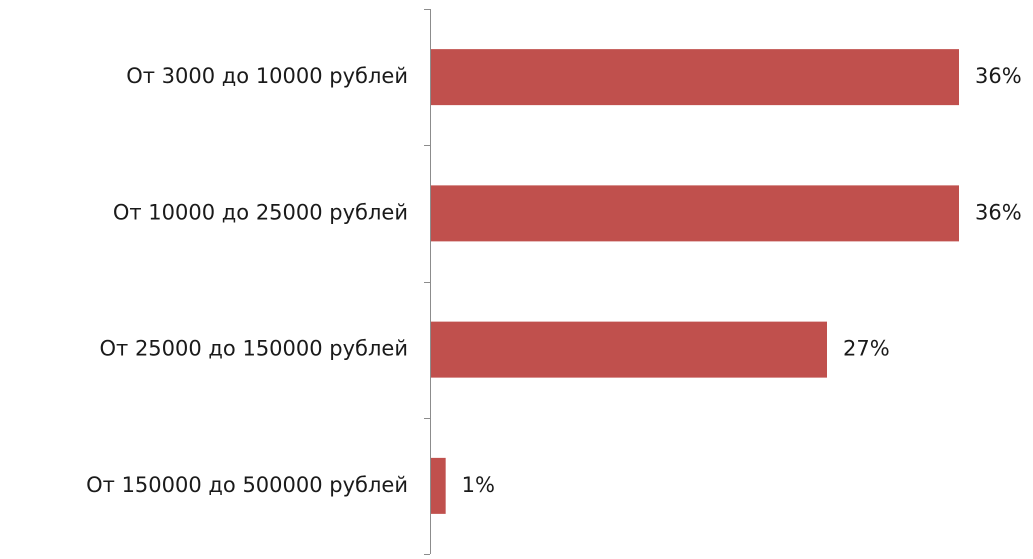 This screenshot has height=559, width=1033. Describe the element at coordinates (866, 349) in the screenshot. I see `data-label: 27%` at that location.